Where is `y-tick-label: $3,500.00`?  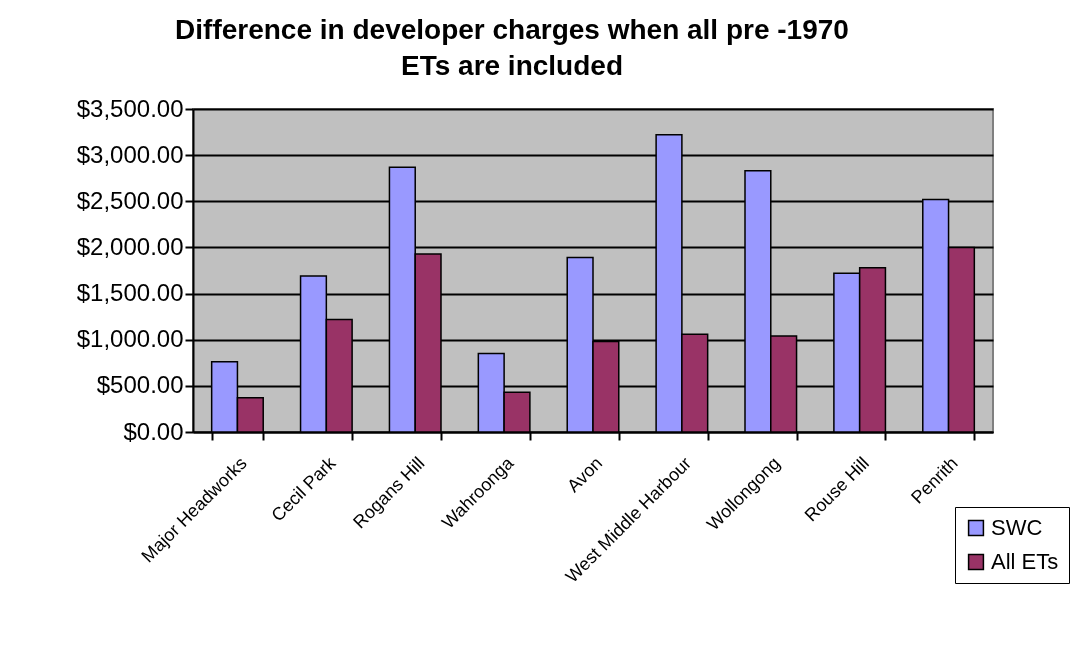 y-tick-label: $3,500.00 is located at coordinates (130, 108).